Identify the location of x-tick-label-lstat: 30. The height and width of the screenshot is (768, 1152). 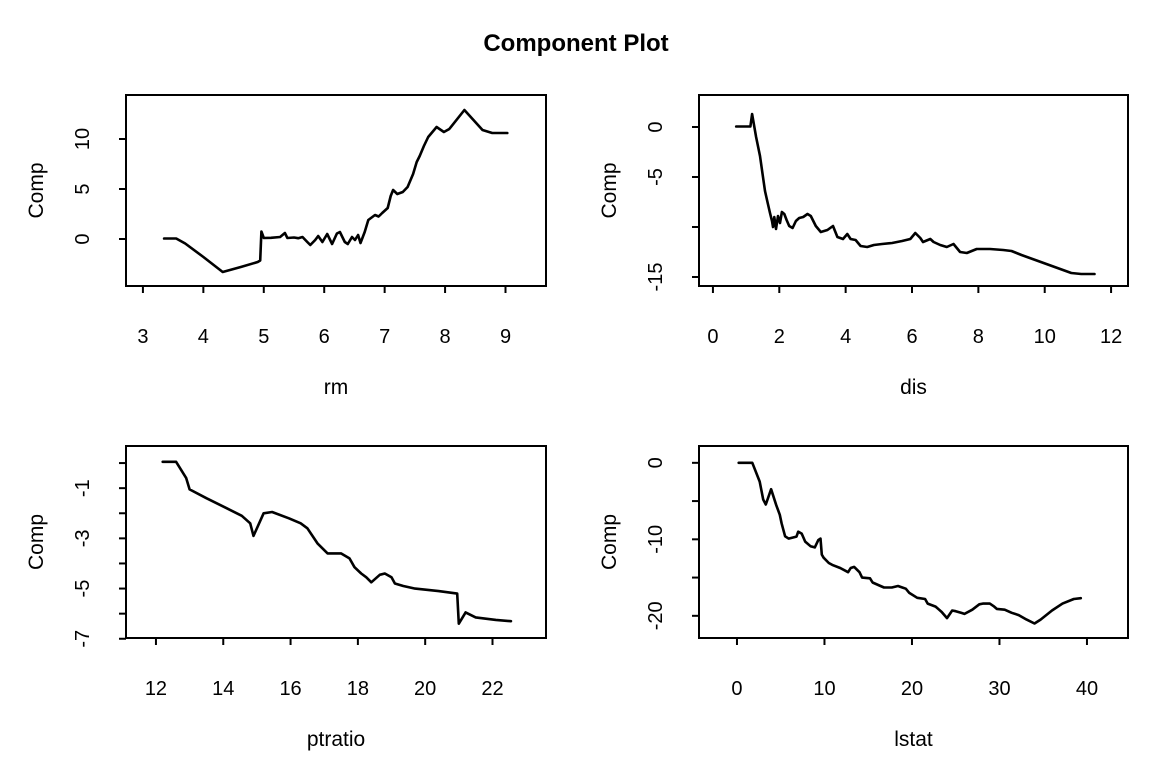
(999, 689).